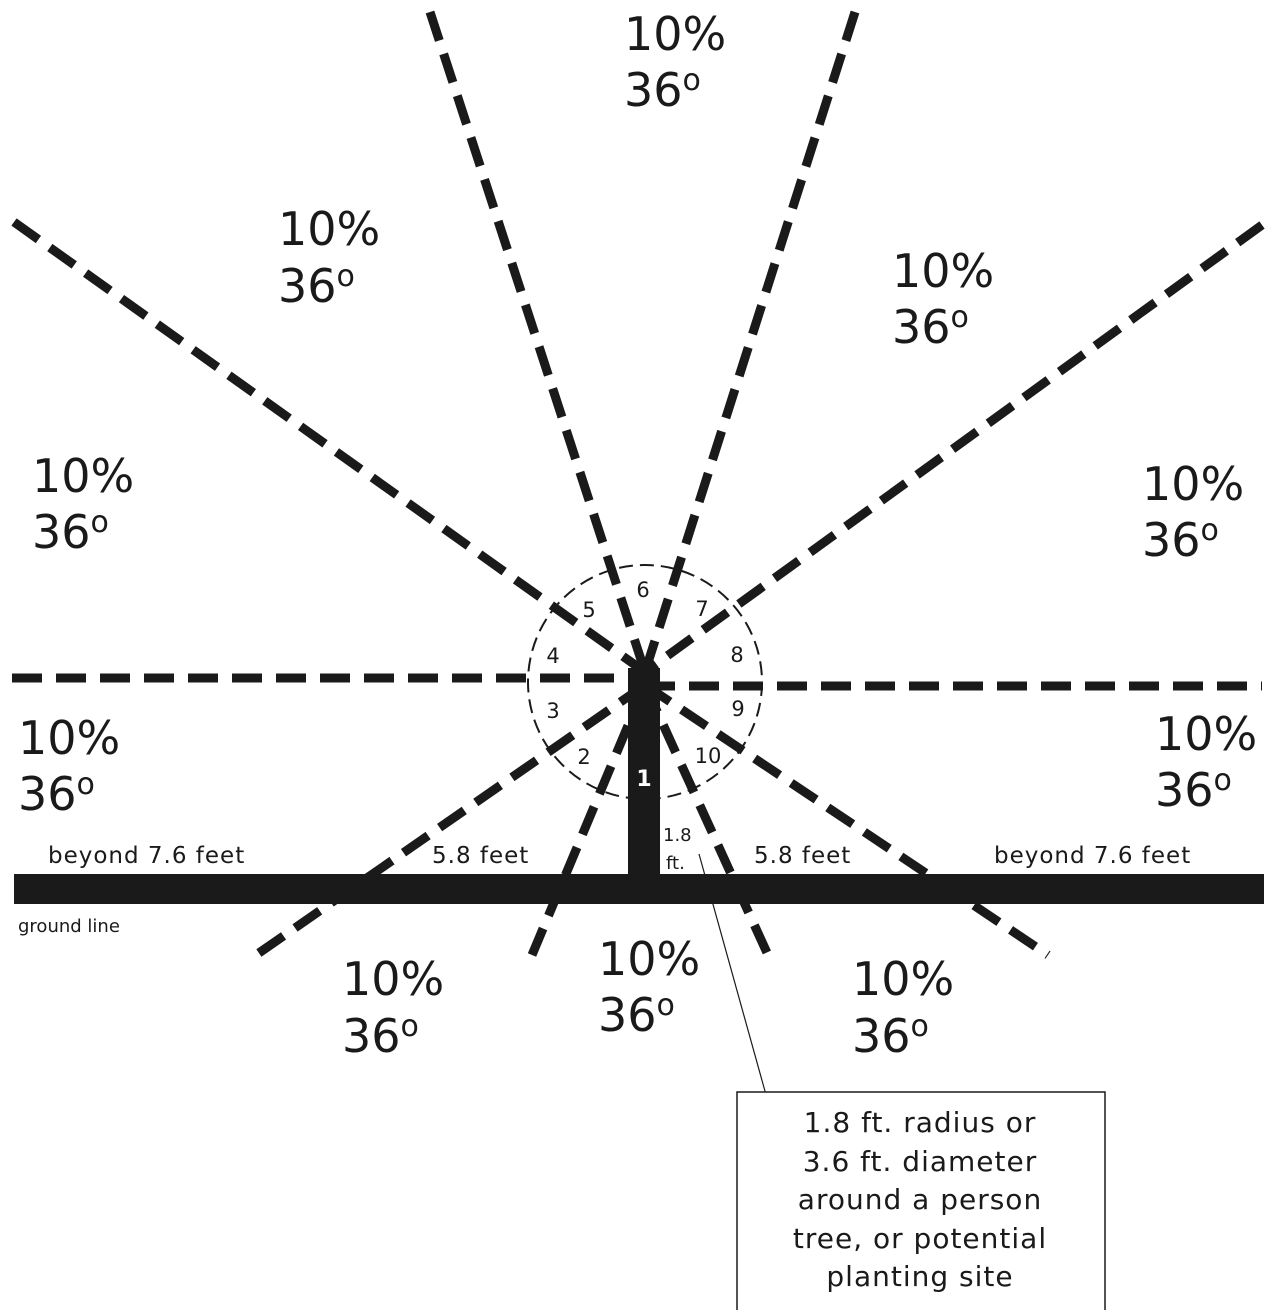 This screenshot has width=1270, height=1310. Describe the element at coordinates (675, 62) in the screenshot. I see `sector-label-top: 10% 36o` at that location.